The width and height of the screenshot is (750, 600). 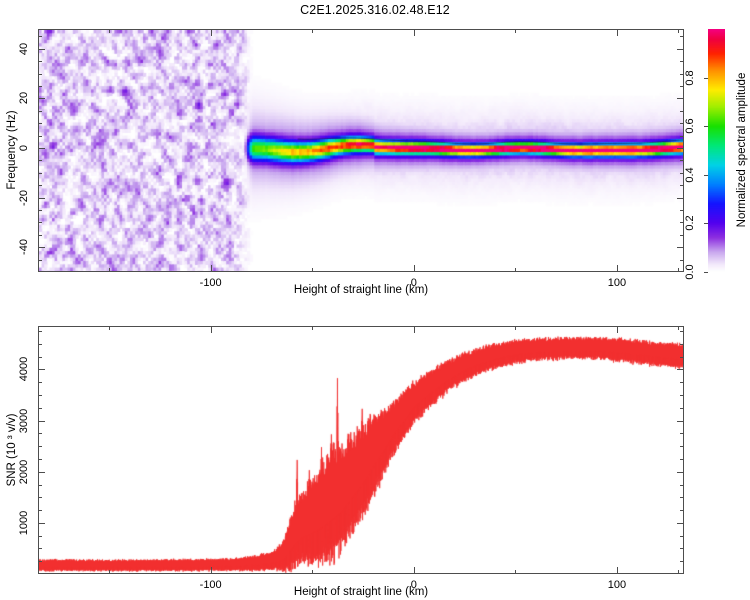 I want to click on y-tick-label: -20, so click(x=24, y=197).